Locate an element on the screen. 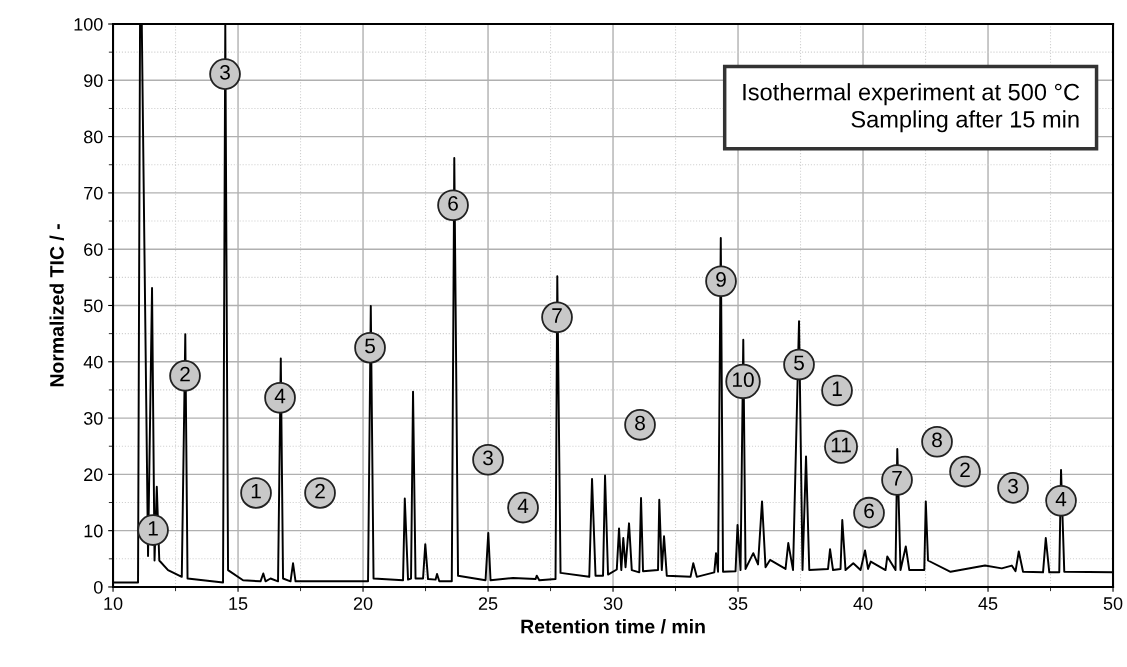  x-tick-label: 10 is located at coordinates (113, 603).